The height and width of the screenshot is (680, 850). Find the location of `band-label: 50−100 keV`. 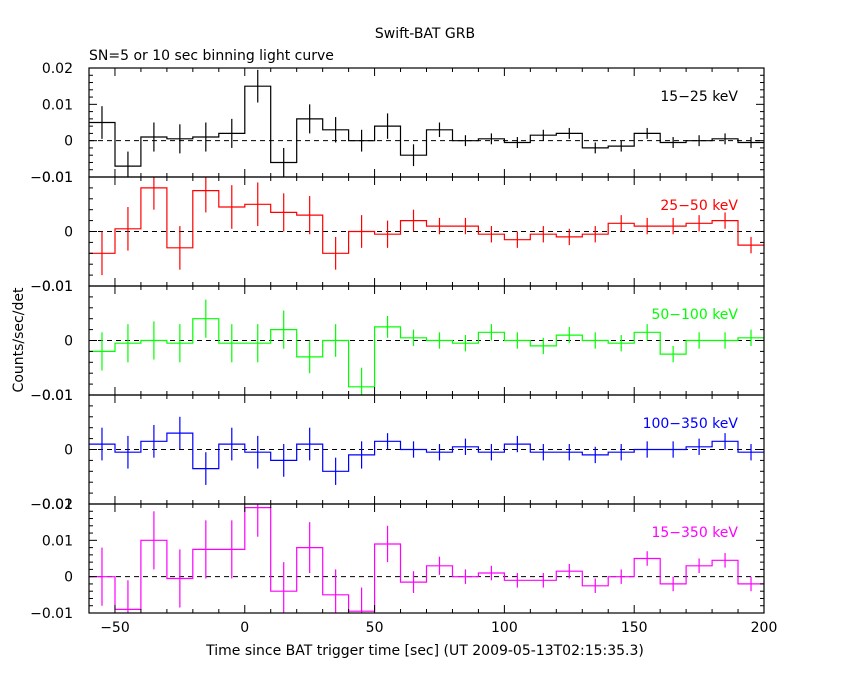

band-label: 50−100 keV is located at coordinates (694, 315).